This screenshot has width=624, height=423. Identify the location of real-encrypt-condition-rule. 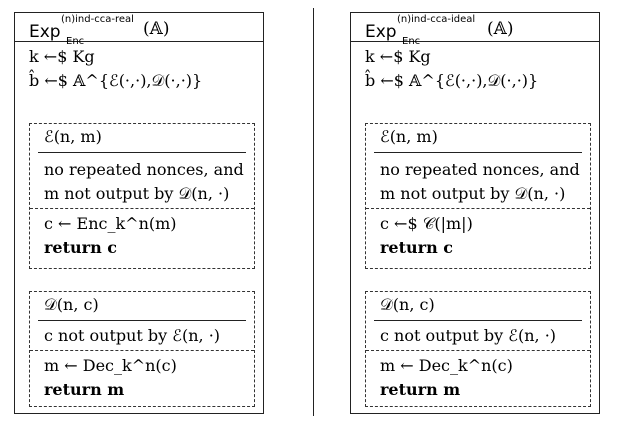
(142, 208).